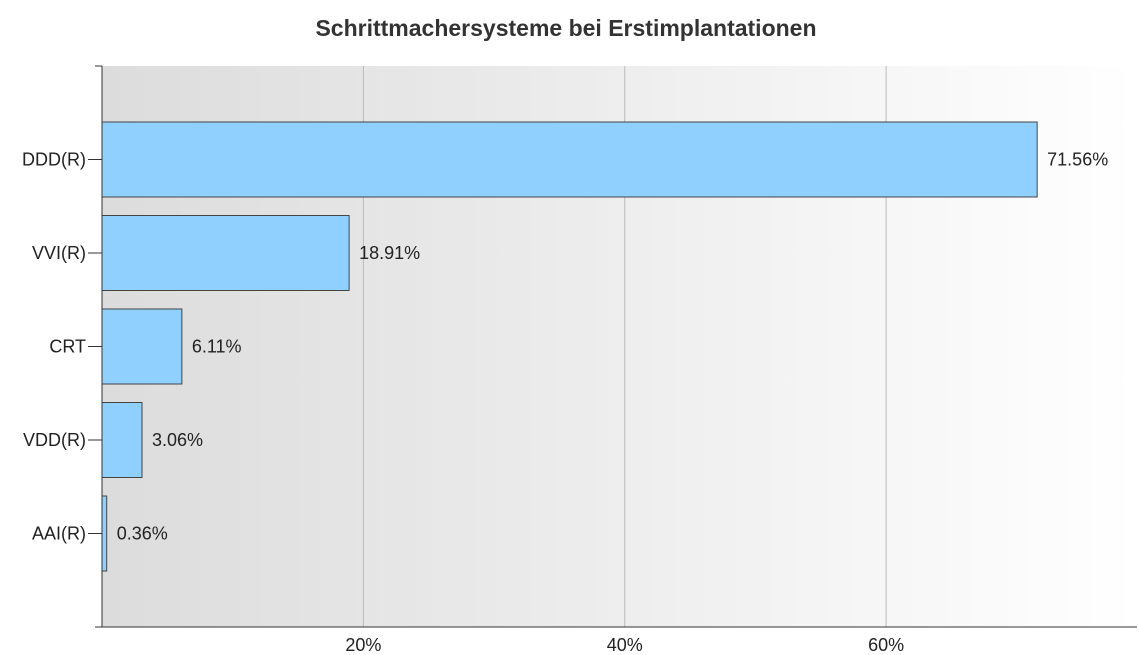 Image resolution: width=1139 pixels, height=655 pixels. Describe the element at coordinates (59, 534) in the screenshot. I see `y-tick-label: AAI(R)` at that location.